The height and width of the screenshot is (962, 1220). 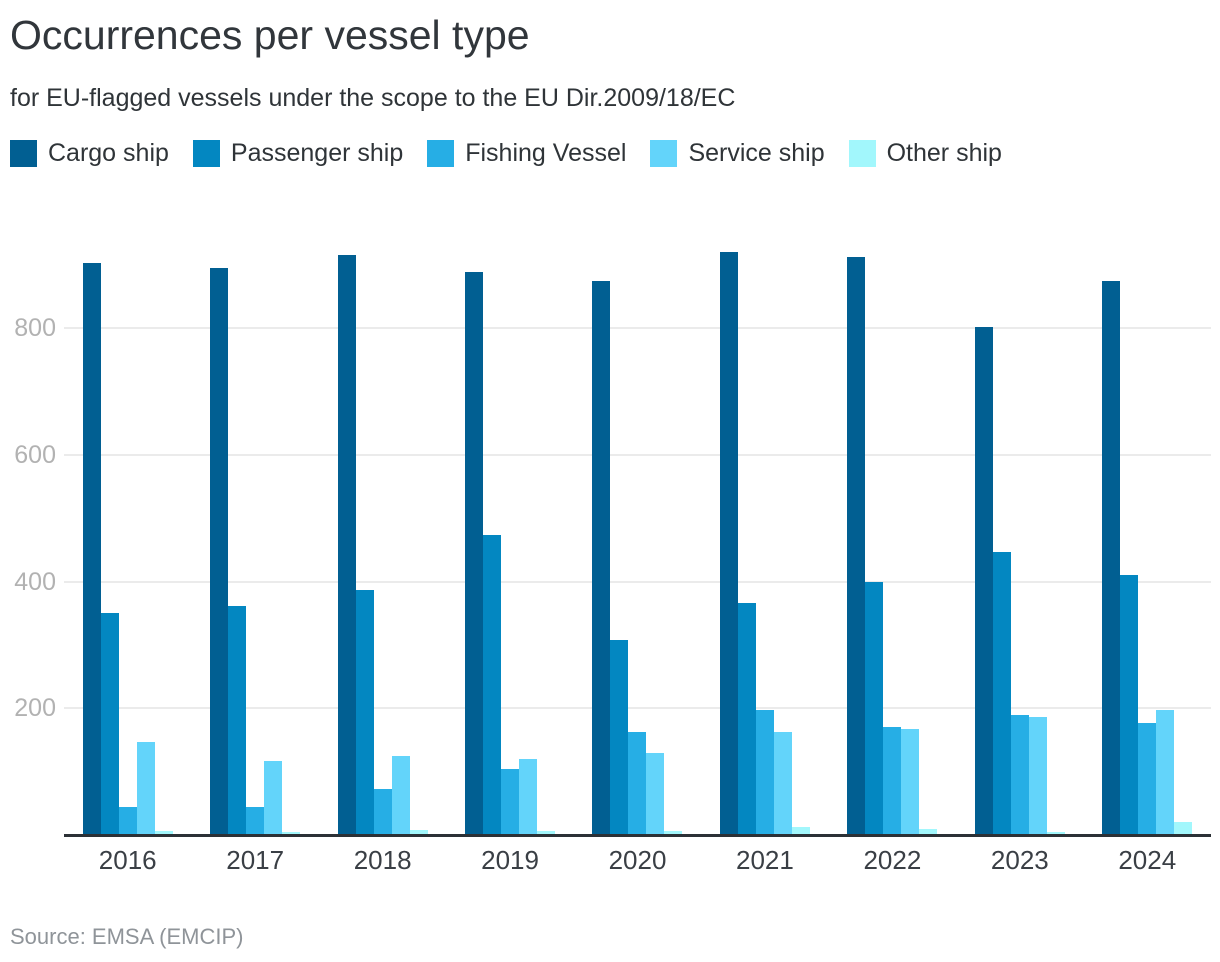 What do you see at coordinates (1183, 828) in the screenshot?
I see `bar-2024-other-ship` at bounding box center [1183, 828].